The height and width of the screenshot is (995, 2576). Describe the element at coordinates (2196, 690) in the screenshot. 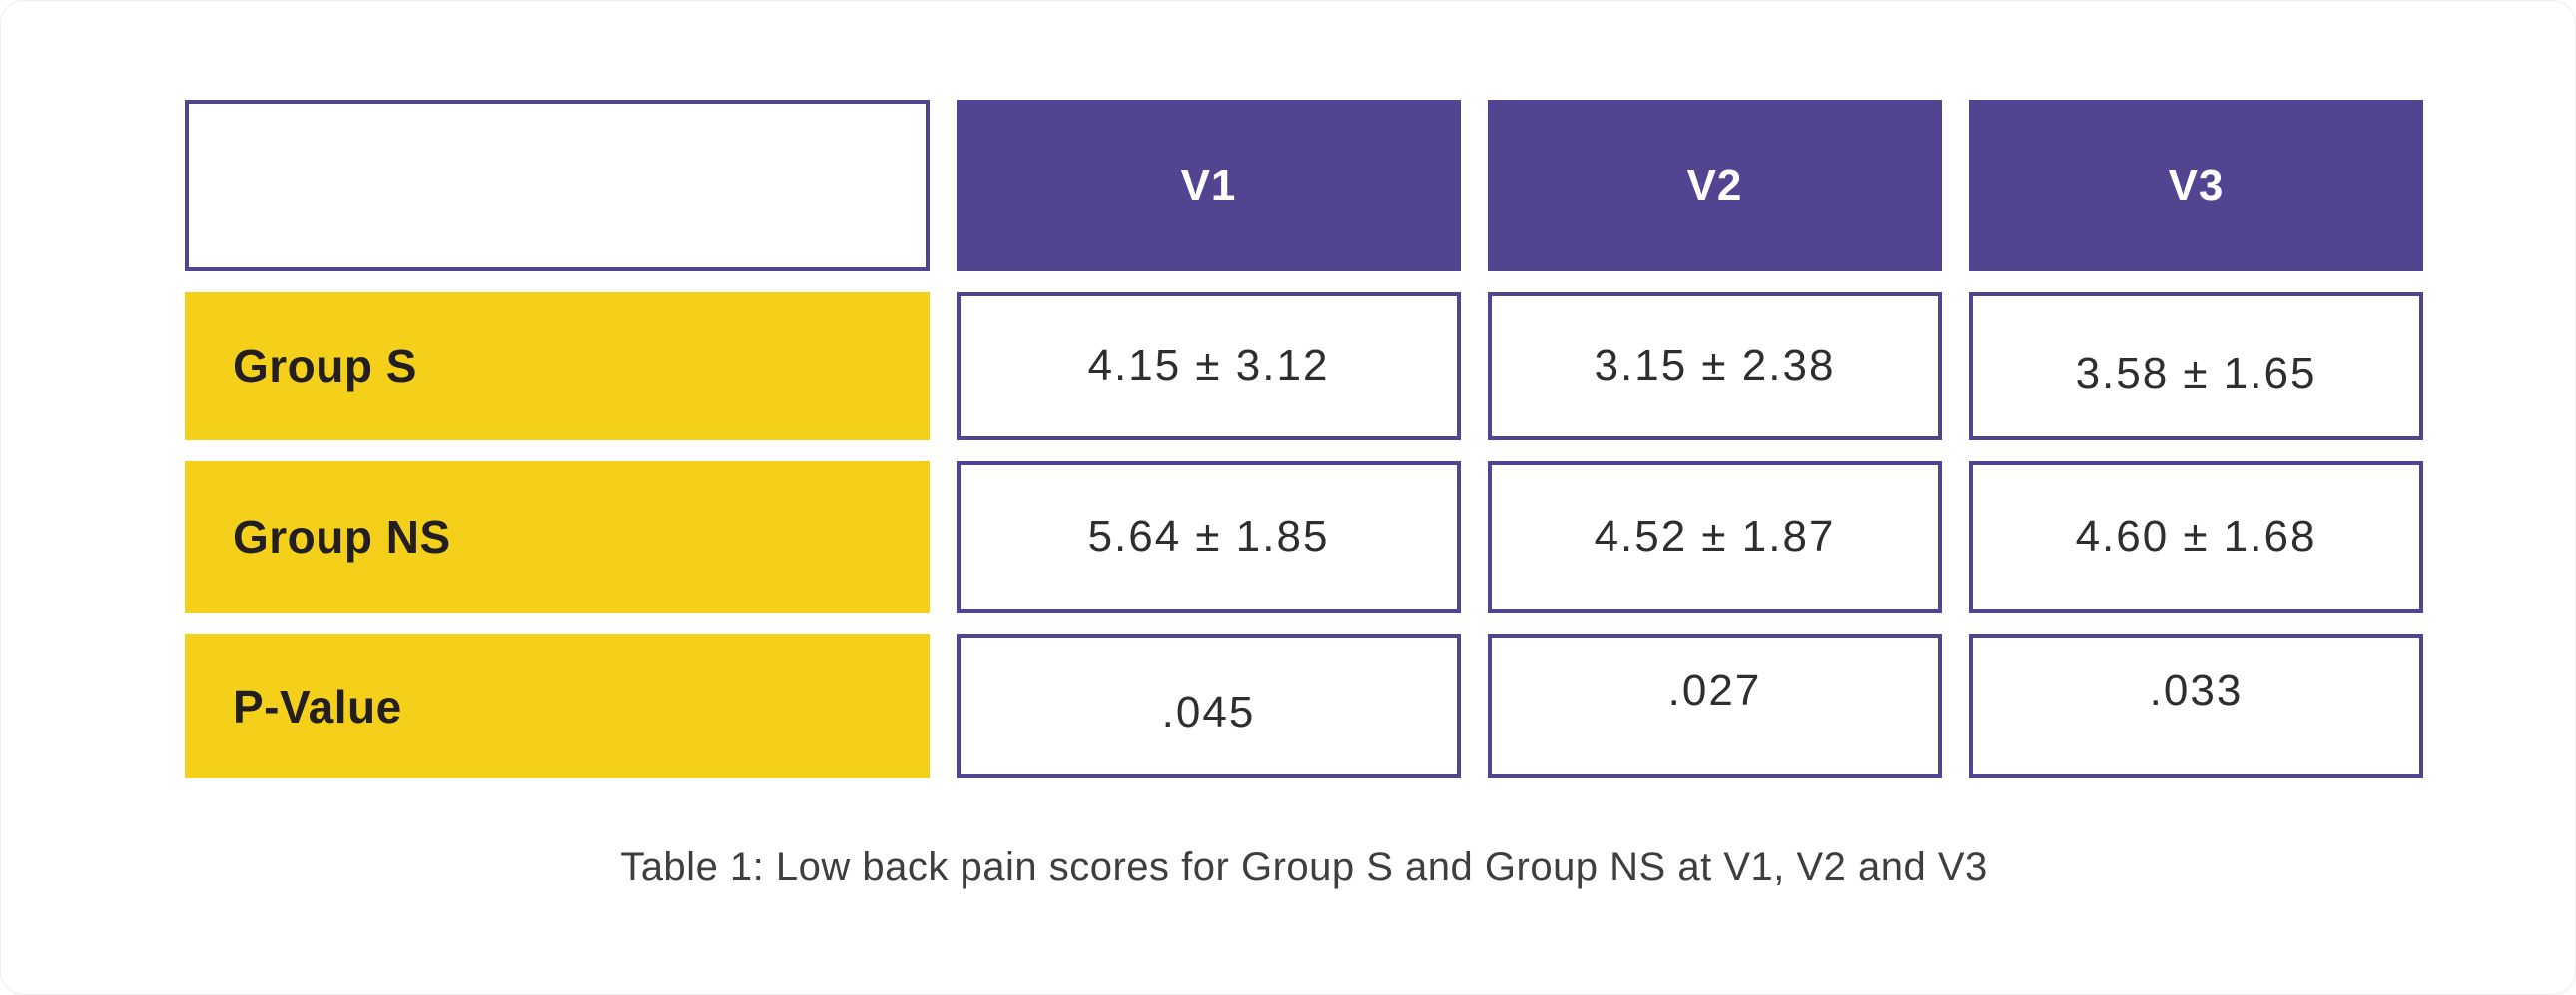

I see `cell-value: .033` at that location.